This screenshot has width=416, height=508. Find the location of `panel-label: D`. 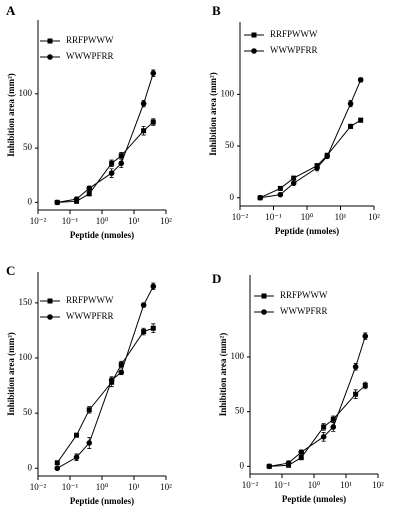

panel-label: D is located at coordinates (216, 278).